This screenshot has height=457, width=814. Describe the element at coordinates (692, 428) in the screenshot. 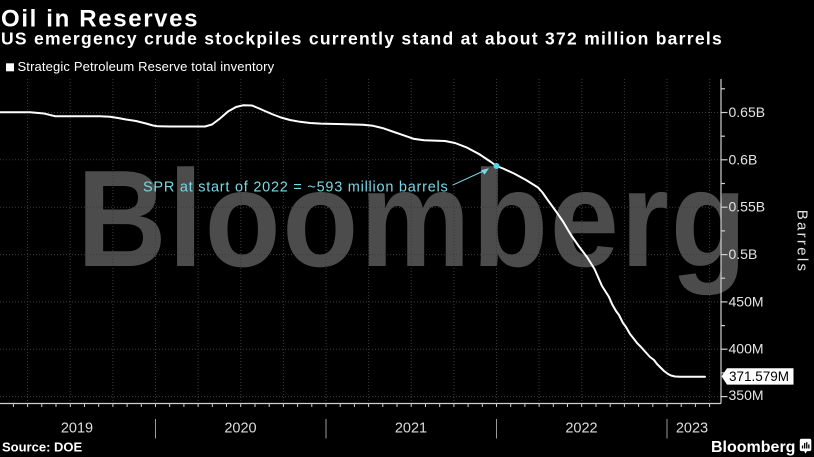

I see `svg-text: 2023` at that location.